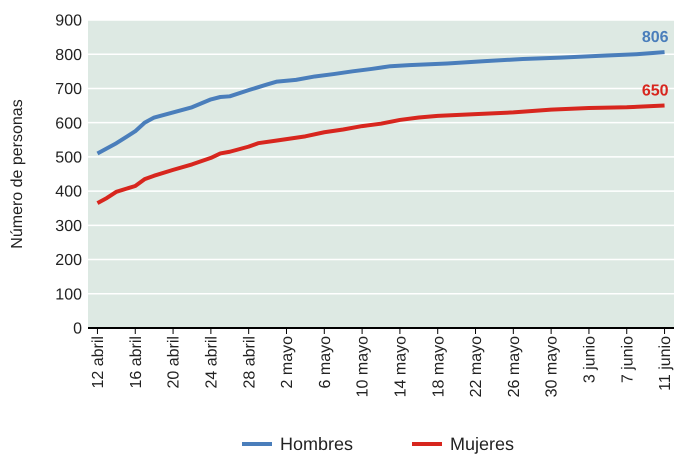 The height and width of the screenshot is (458, 676). What do you see at coordinates (68, 192) in the screenshot?
I see `y-tick-label: 400` at bounding box center [68, 192].